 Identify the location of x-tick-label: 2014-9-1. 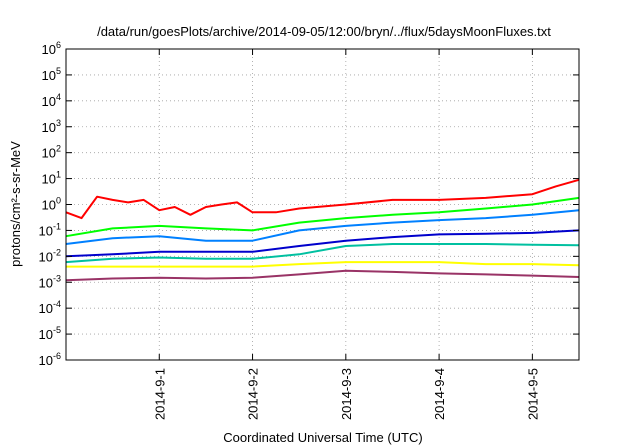
(159, 394).